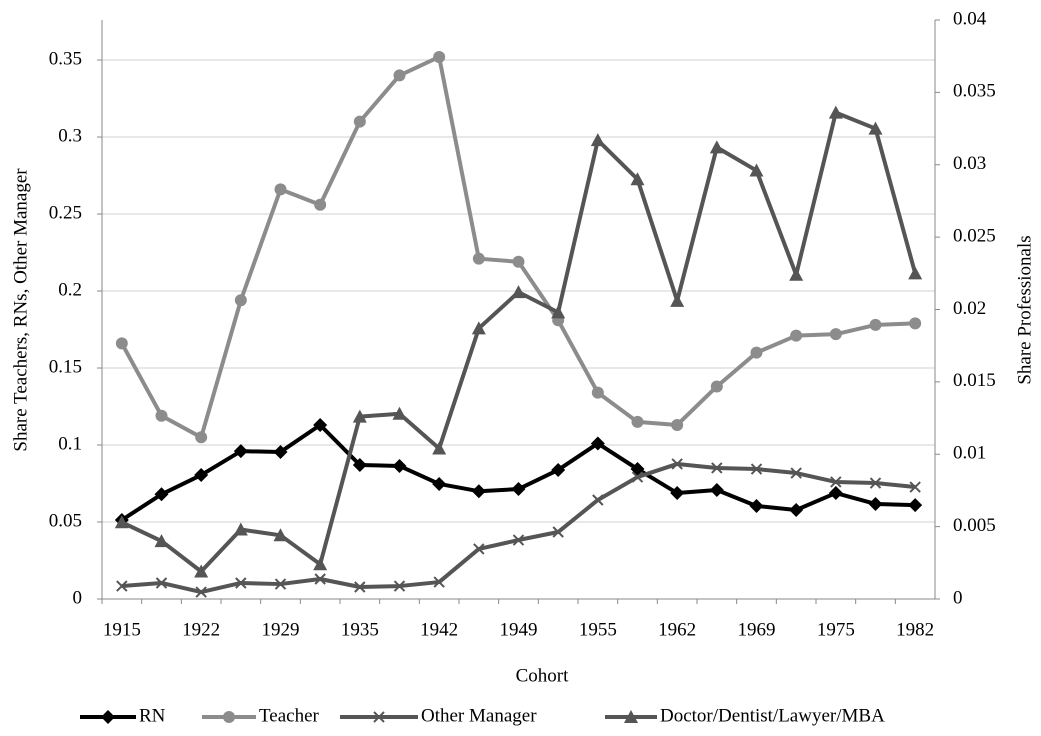 This screenshot has width=1041, height=736. I want to click on x-tick-label: 1949, so click(519, 629).